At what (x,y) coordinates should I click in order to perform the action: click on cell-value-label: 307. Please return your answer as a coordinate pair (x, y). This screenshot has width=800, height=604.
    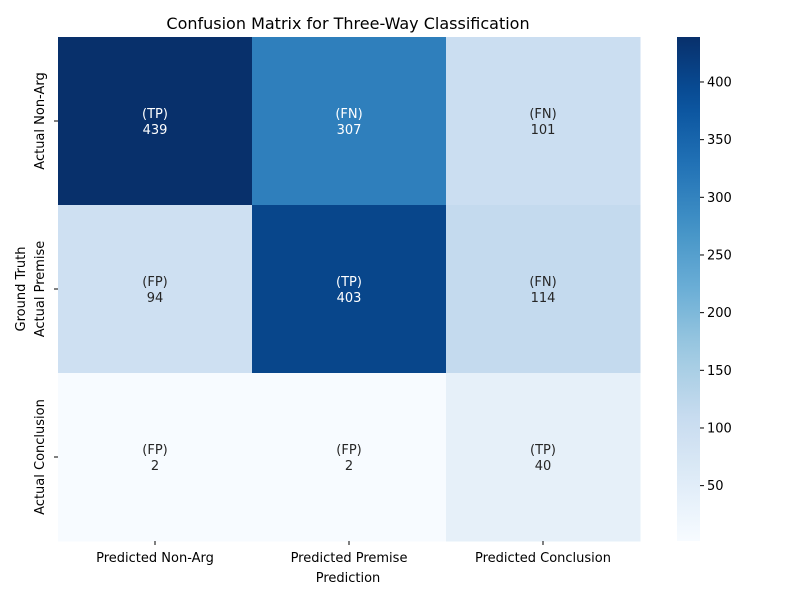
    Looking at the image, I should click on (349, 130).